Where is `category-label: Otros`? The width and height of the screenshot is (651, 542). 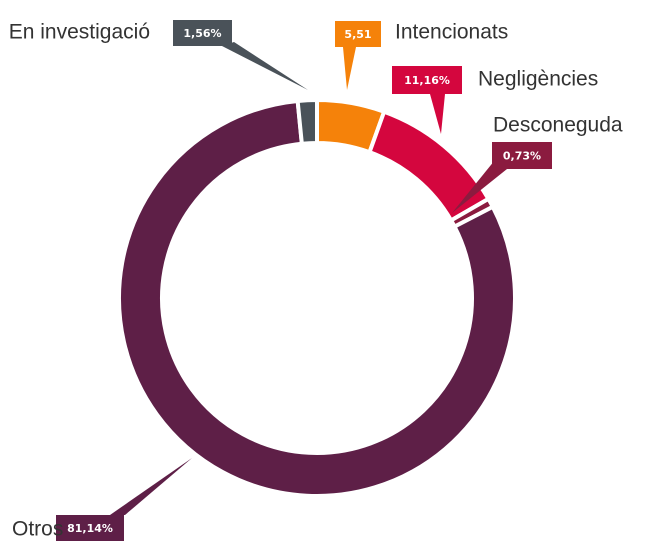 category-label: Otros is located at coordinates (37, 529).